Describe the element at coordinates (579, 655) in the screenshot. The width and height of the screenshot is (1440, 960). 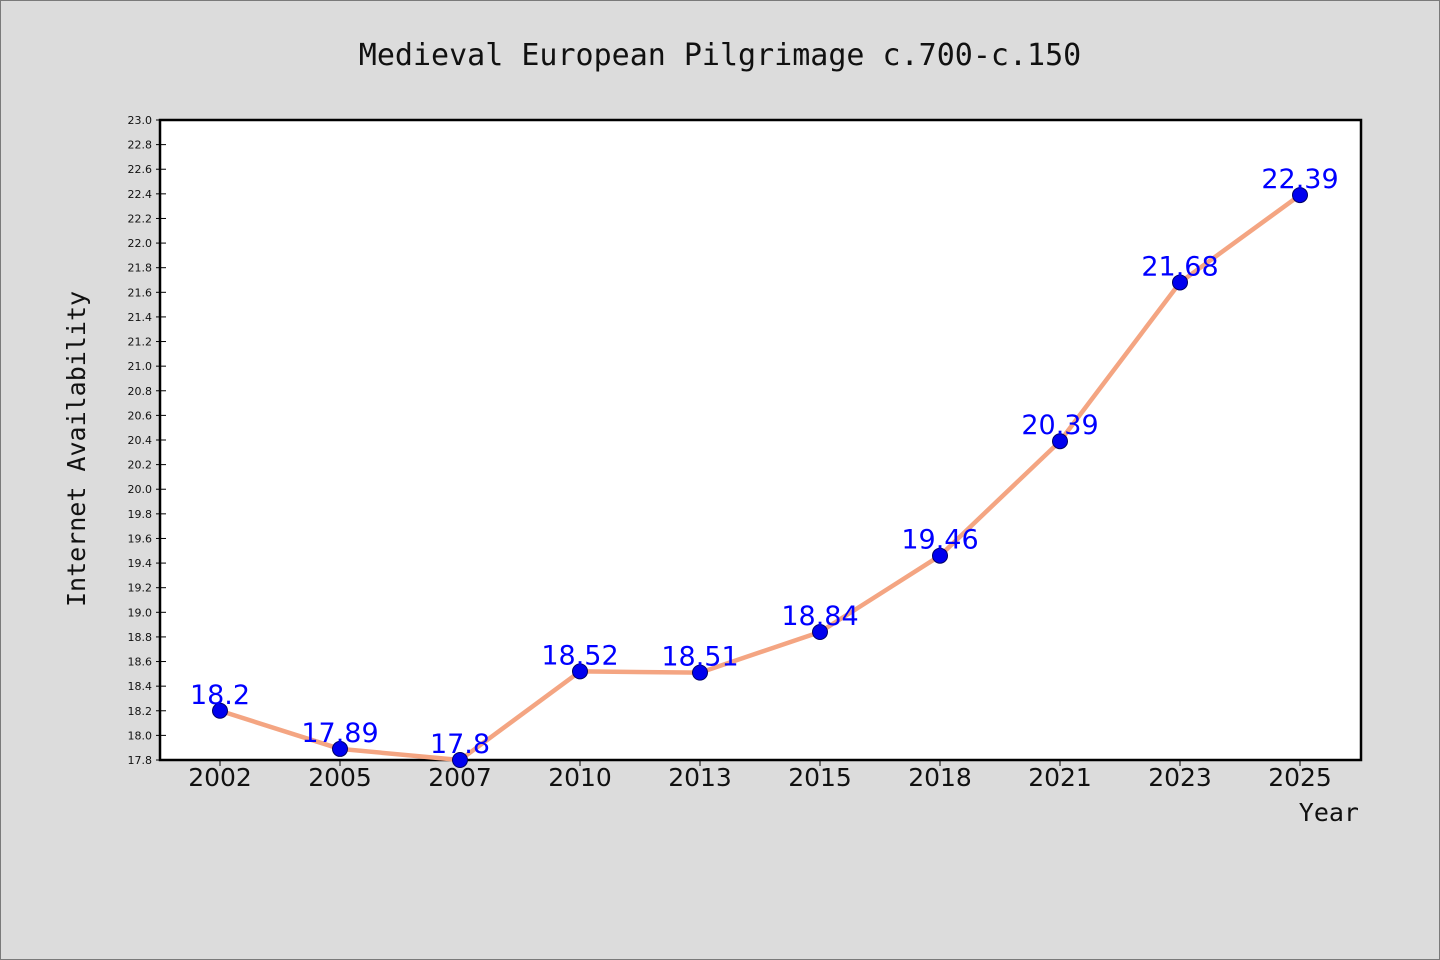
I see `data-label: 18.52` at that location.